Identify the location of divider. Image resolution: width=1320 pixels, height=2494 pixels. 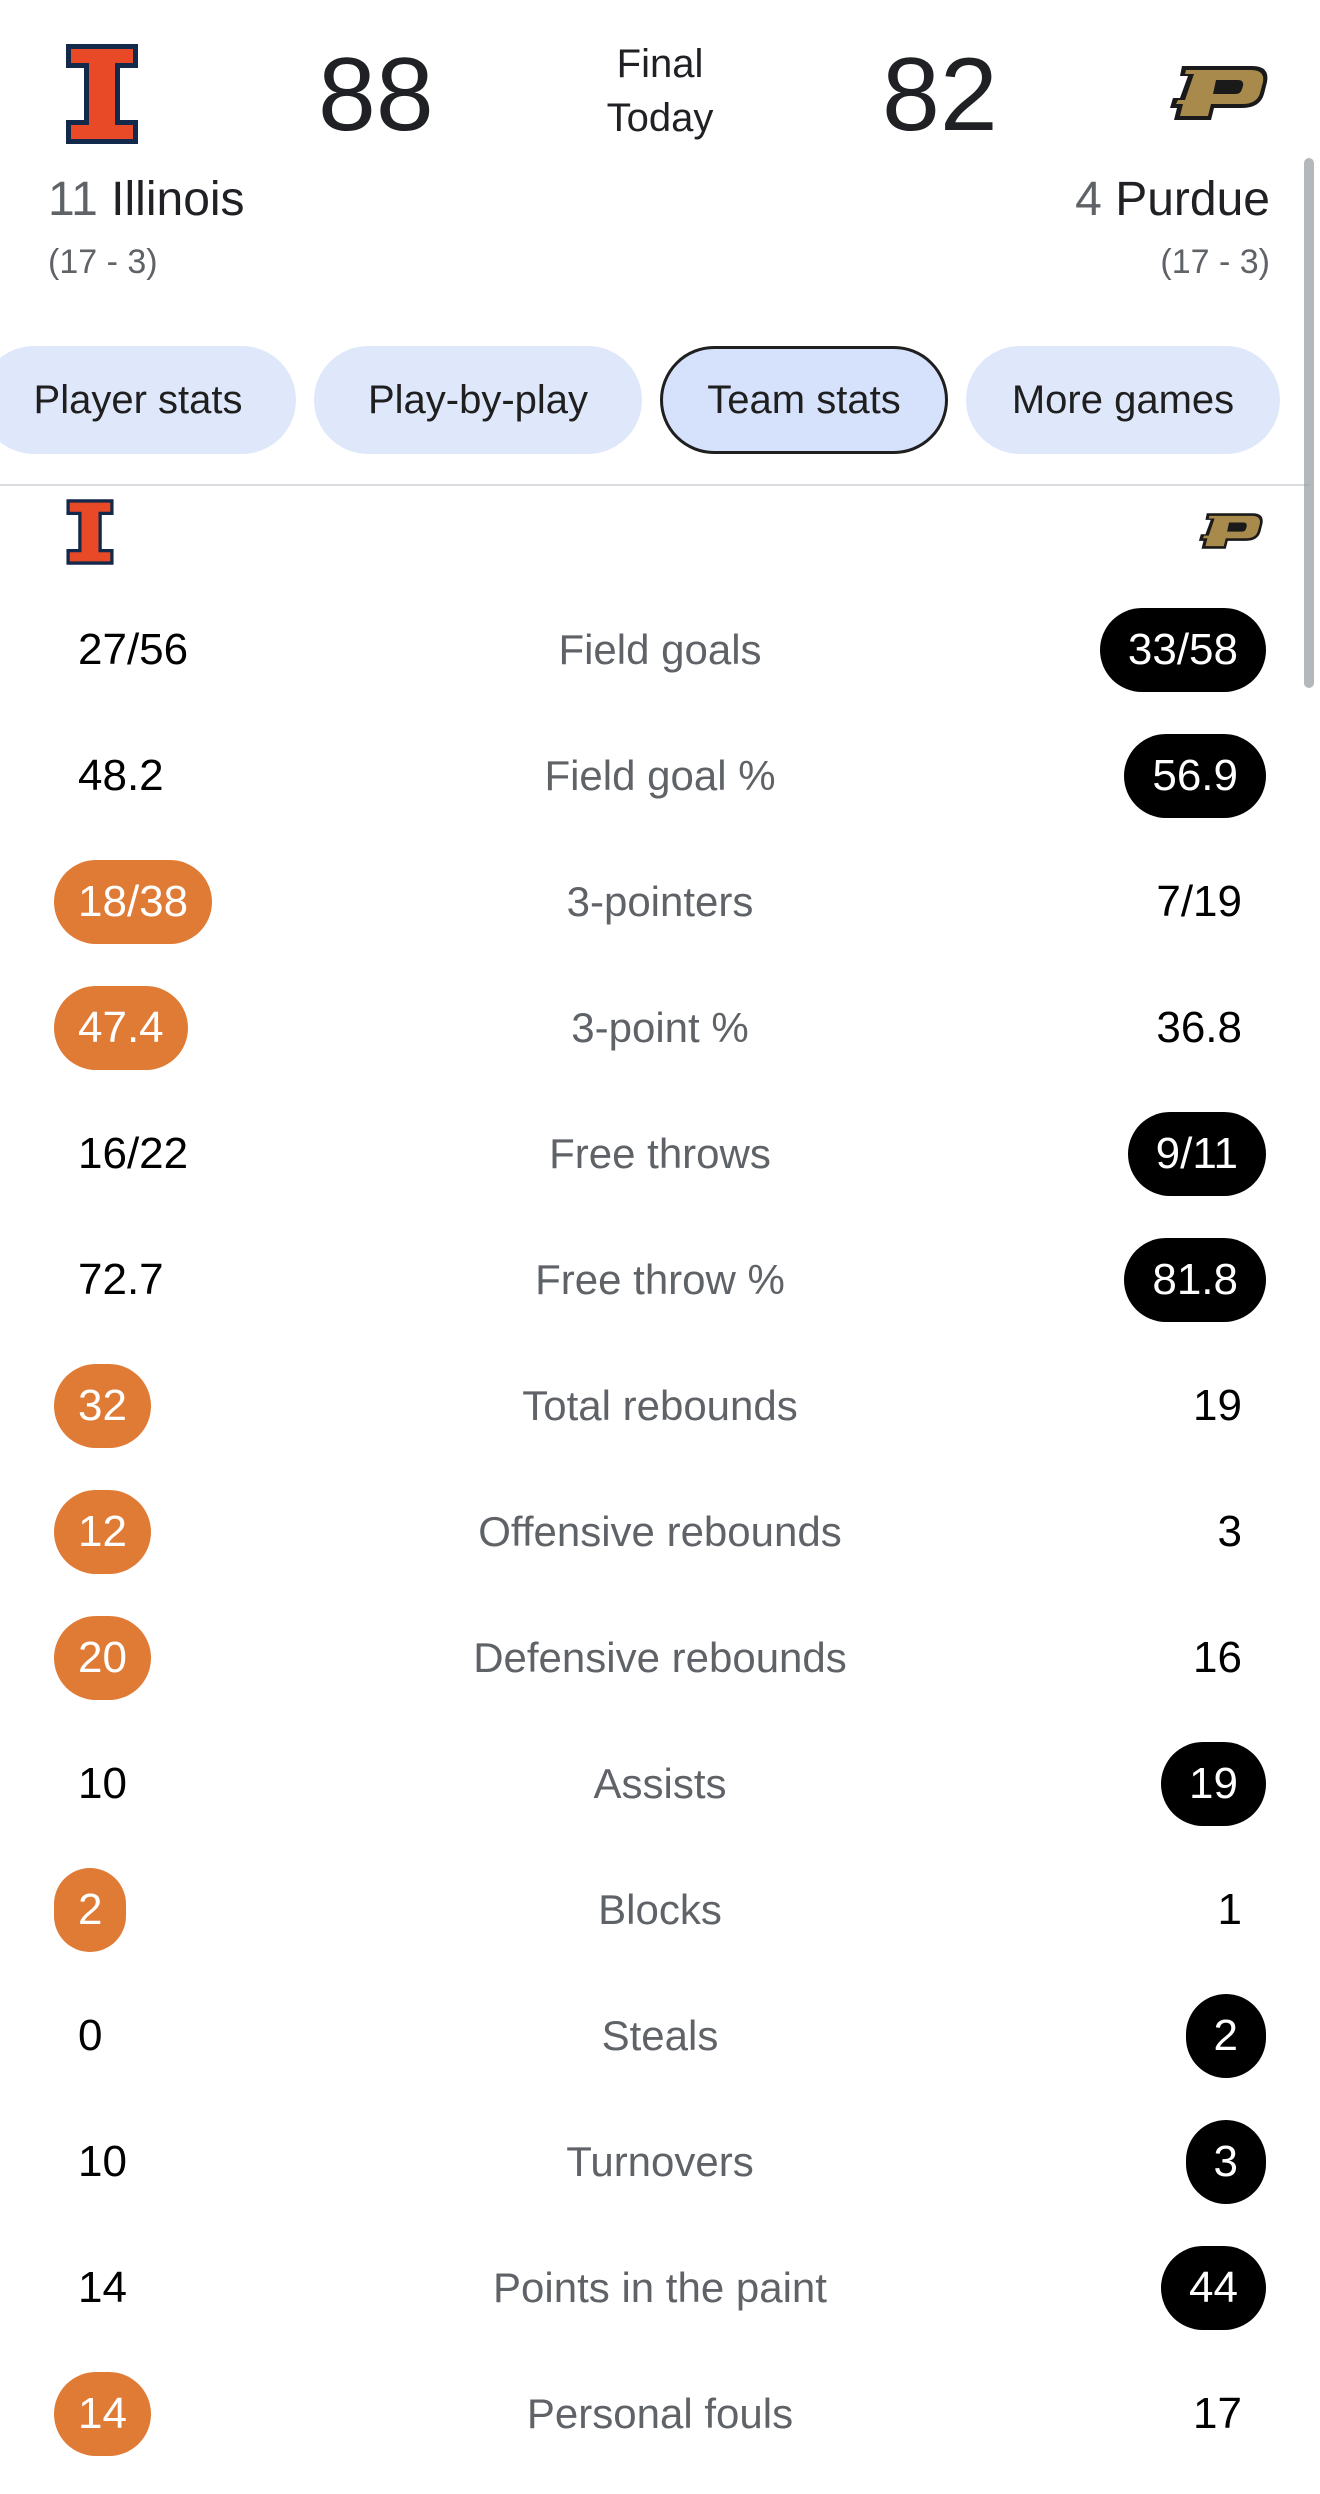
(655, 485).